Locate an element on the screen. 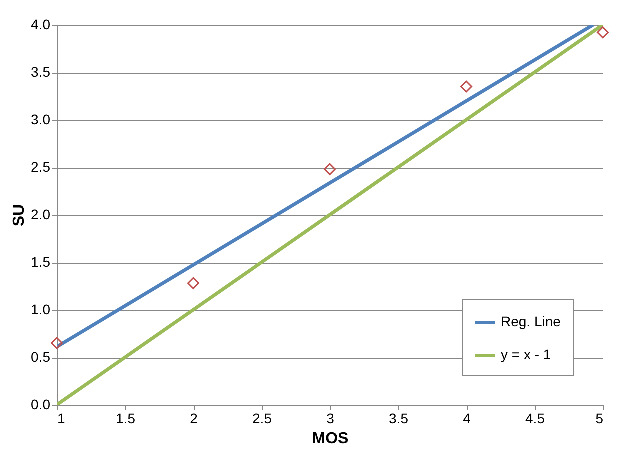 The image size is (638, 470). x-tick-label: 1.5 is located at coordinates (126, 418).